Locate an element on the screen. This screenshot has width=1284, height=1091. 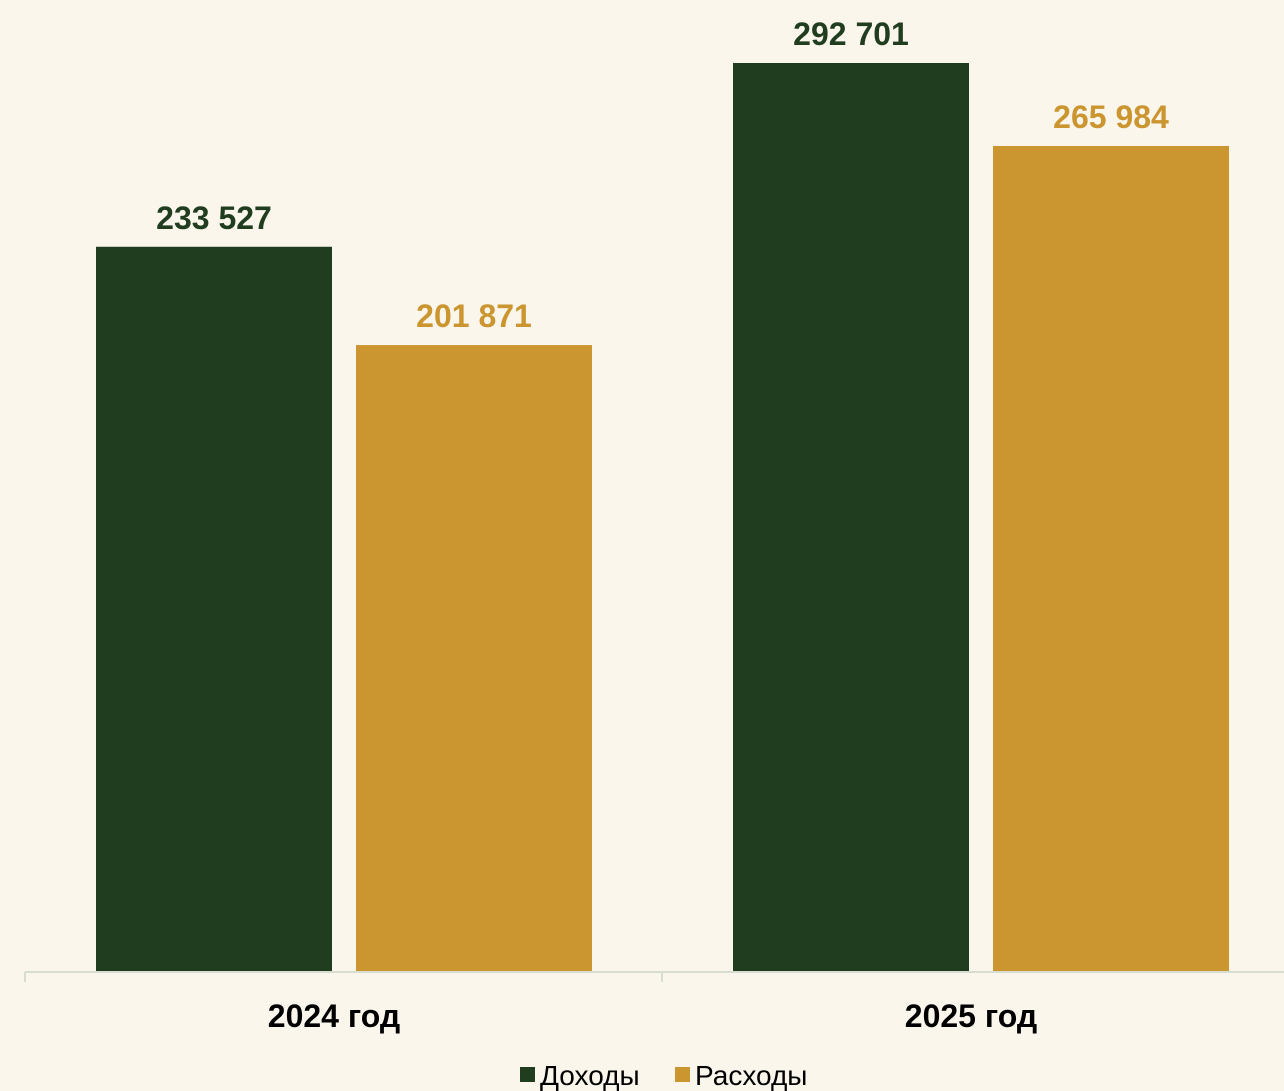
legend-label-0: Доходы is located at coordinates (590, 1075).